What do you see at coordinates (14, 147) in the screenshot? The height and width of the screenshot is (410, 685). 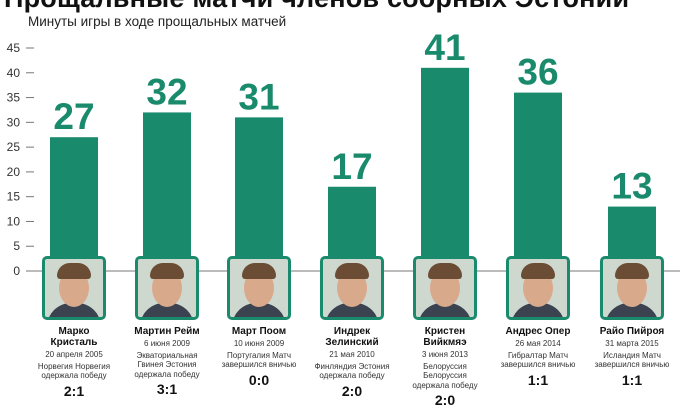 I see `y-tick-label: 25` at bounding box center [14, 147].